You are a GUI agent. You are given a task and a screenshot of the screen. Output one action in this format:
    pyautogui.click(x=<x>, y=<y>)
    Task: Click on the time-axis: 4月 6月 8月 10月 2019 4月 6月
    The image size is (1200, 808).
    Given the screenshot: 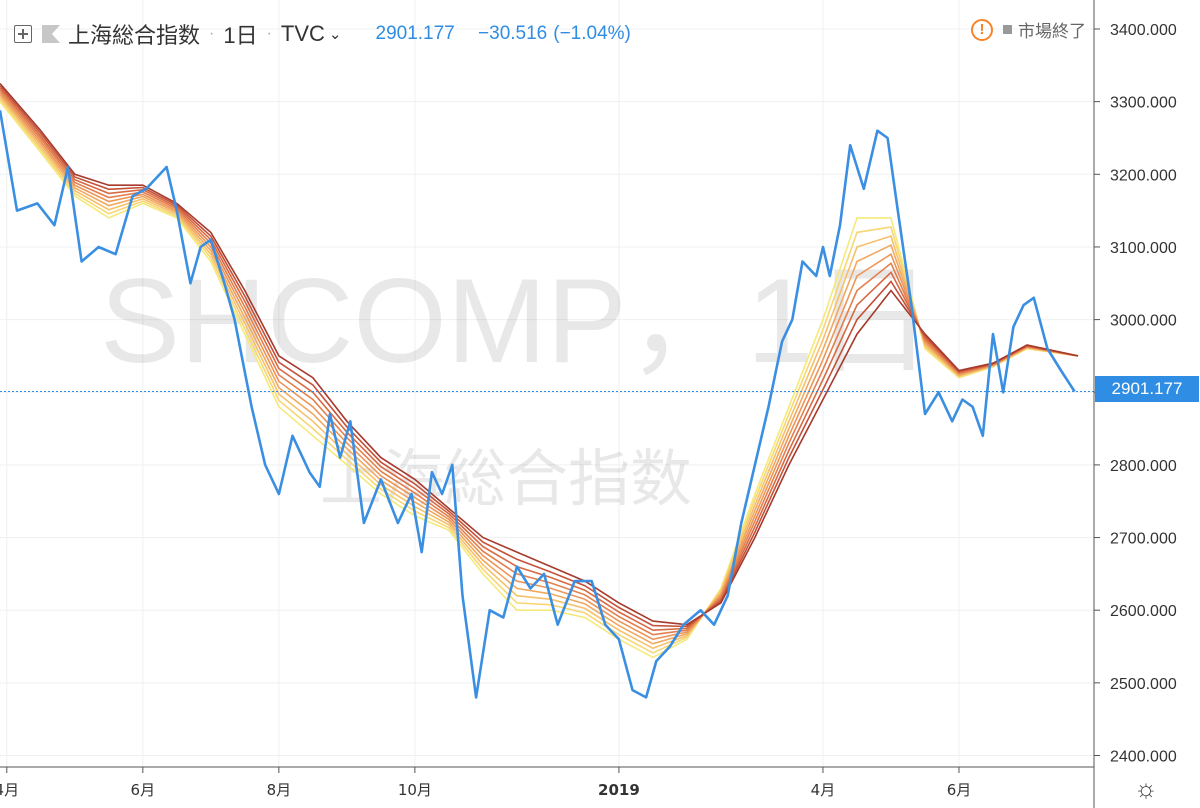 What is the action you would take?
    pyautogui.click(x=485, y=783)
    